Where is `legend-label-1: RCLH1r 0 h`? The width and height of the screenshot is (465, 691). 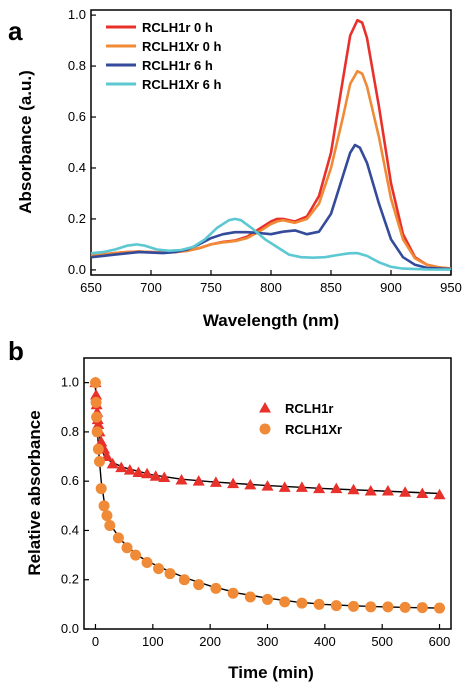 legend-label-1: RCLH1r 0 h is located at coordinates (177, 27).